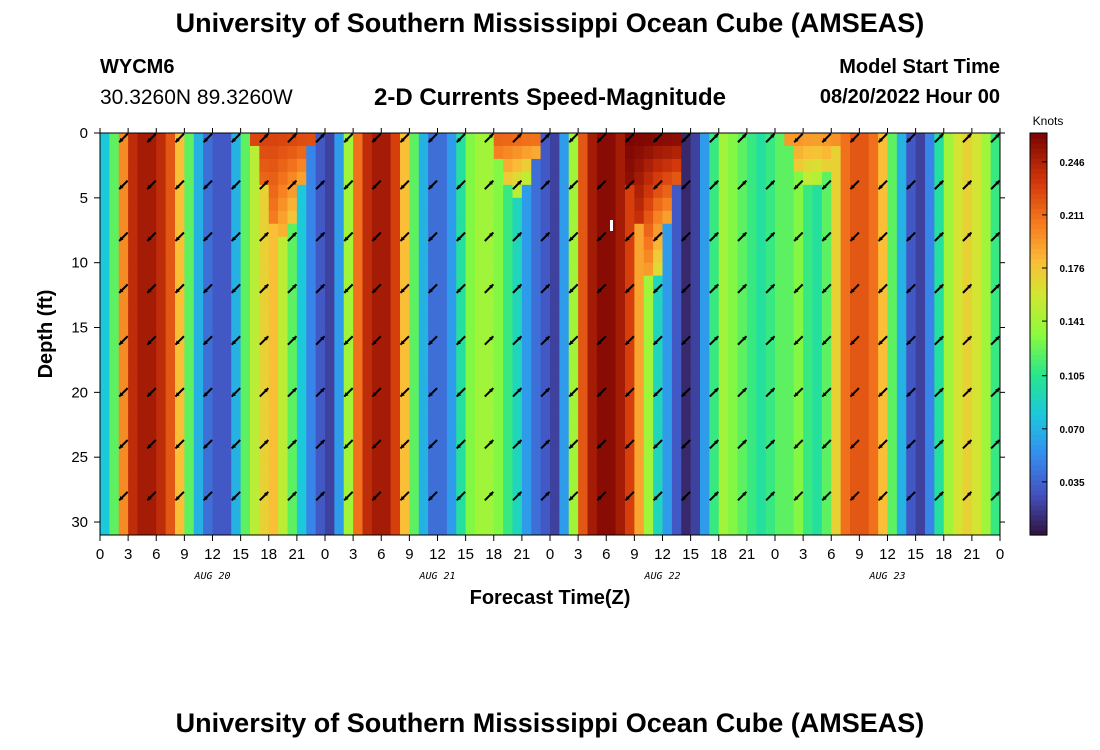  What do you see at coordinates (909, 97) in the screenshot?
I see `model-start-value: 08/20/2022 Hour 00` at bounding box center [909, 97].